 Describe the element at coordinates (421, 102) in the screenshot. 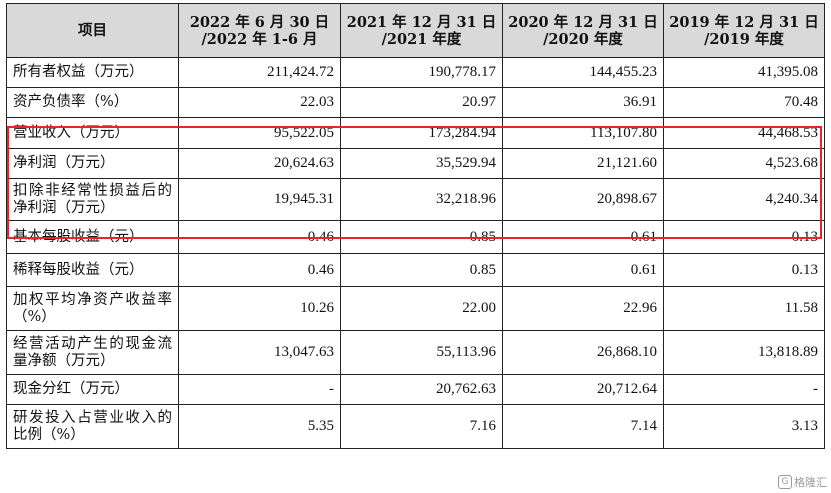

I see `table-cell: 20.97` at that location.